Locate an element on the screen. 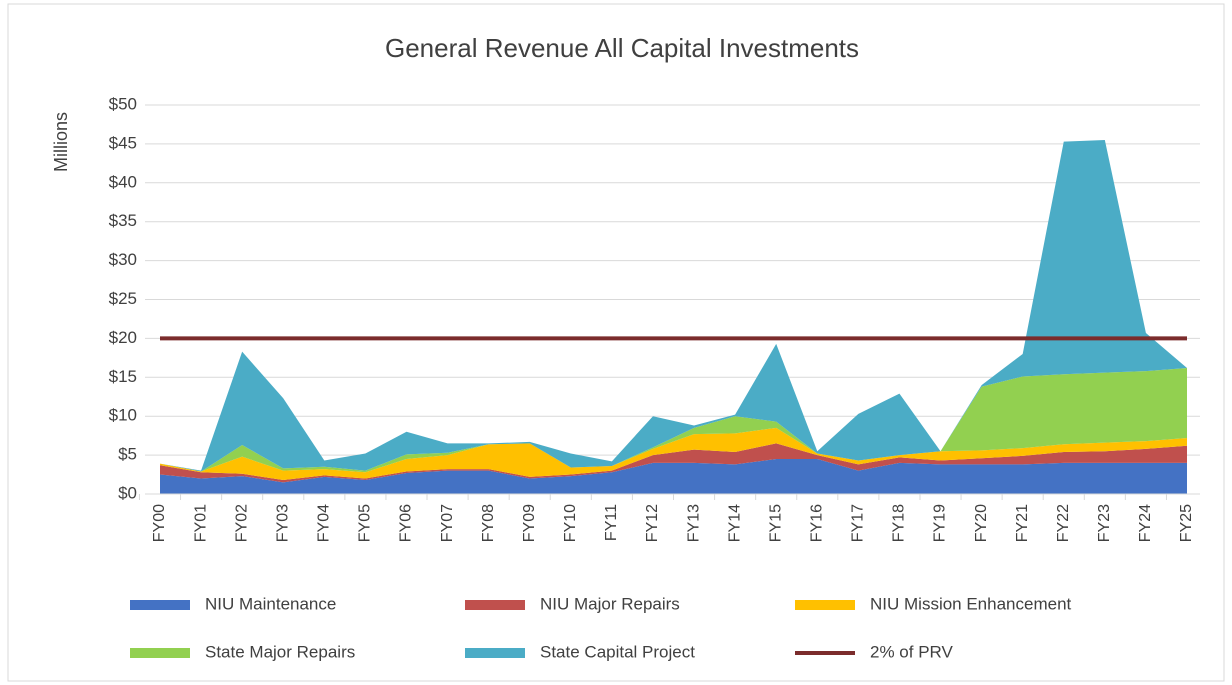 The width and height of the screenshot is (1232, 685). y-axis-label: Millions is located at coordinates (61, 142).